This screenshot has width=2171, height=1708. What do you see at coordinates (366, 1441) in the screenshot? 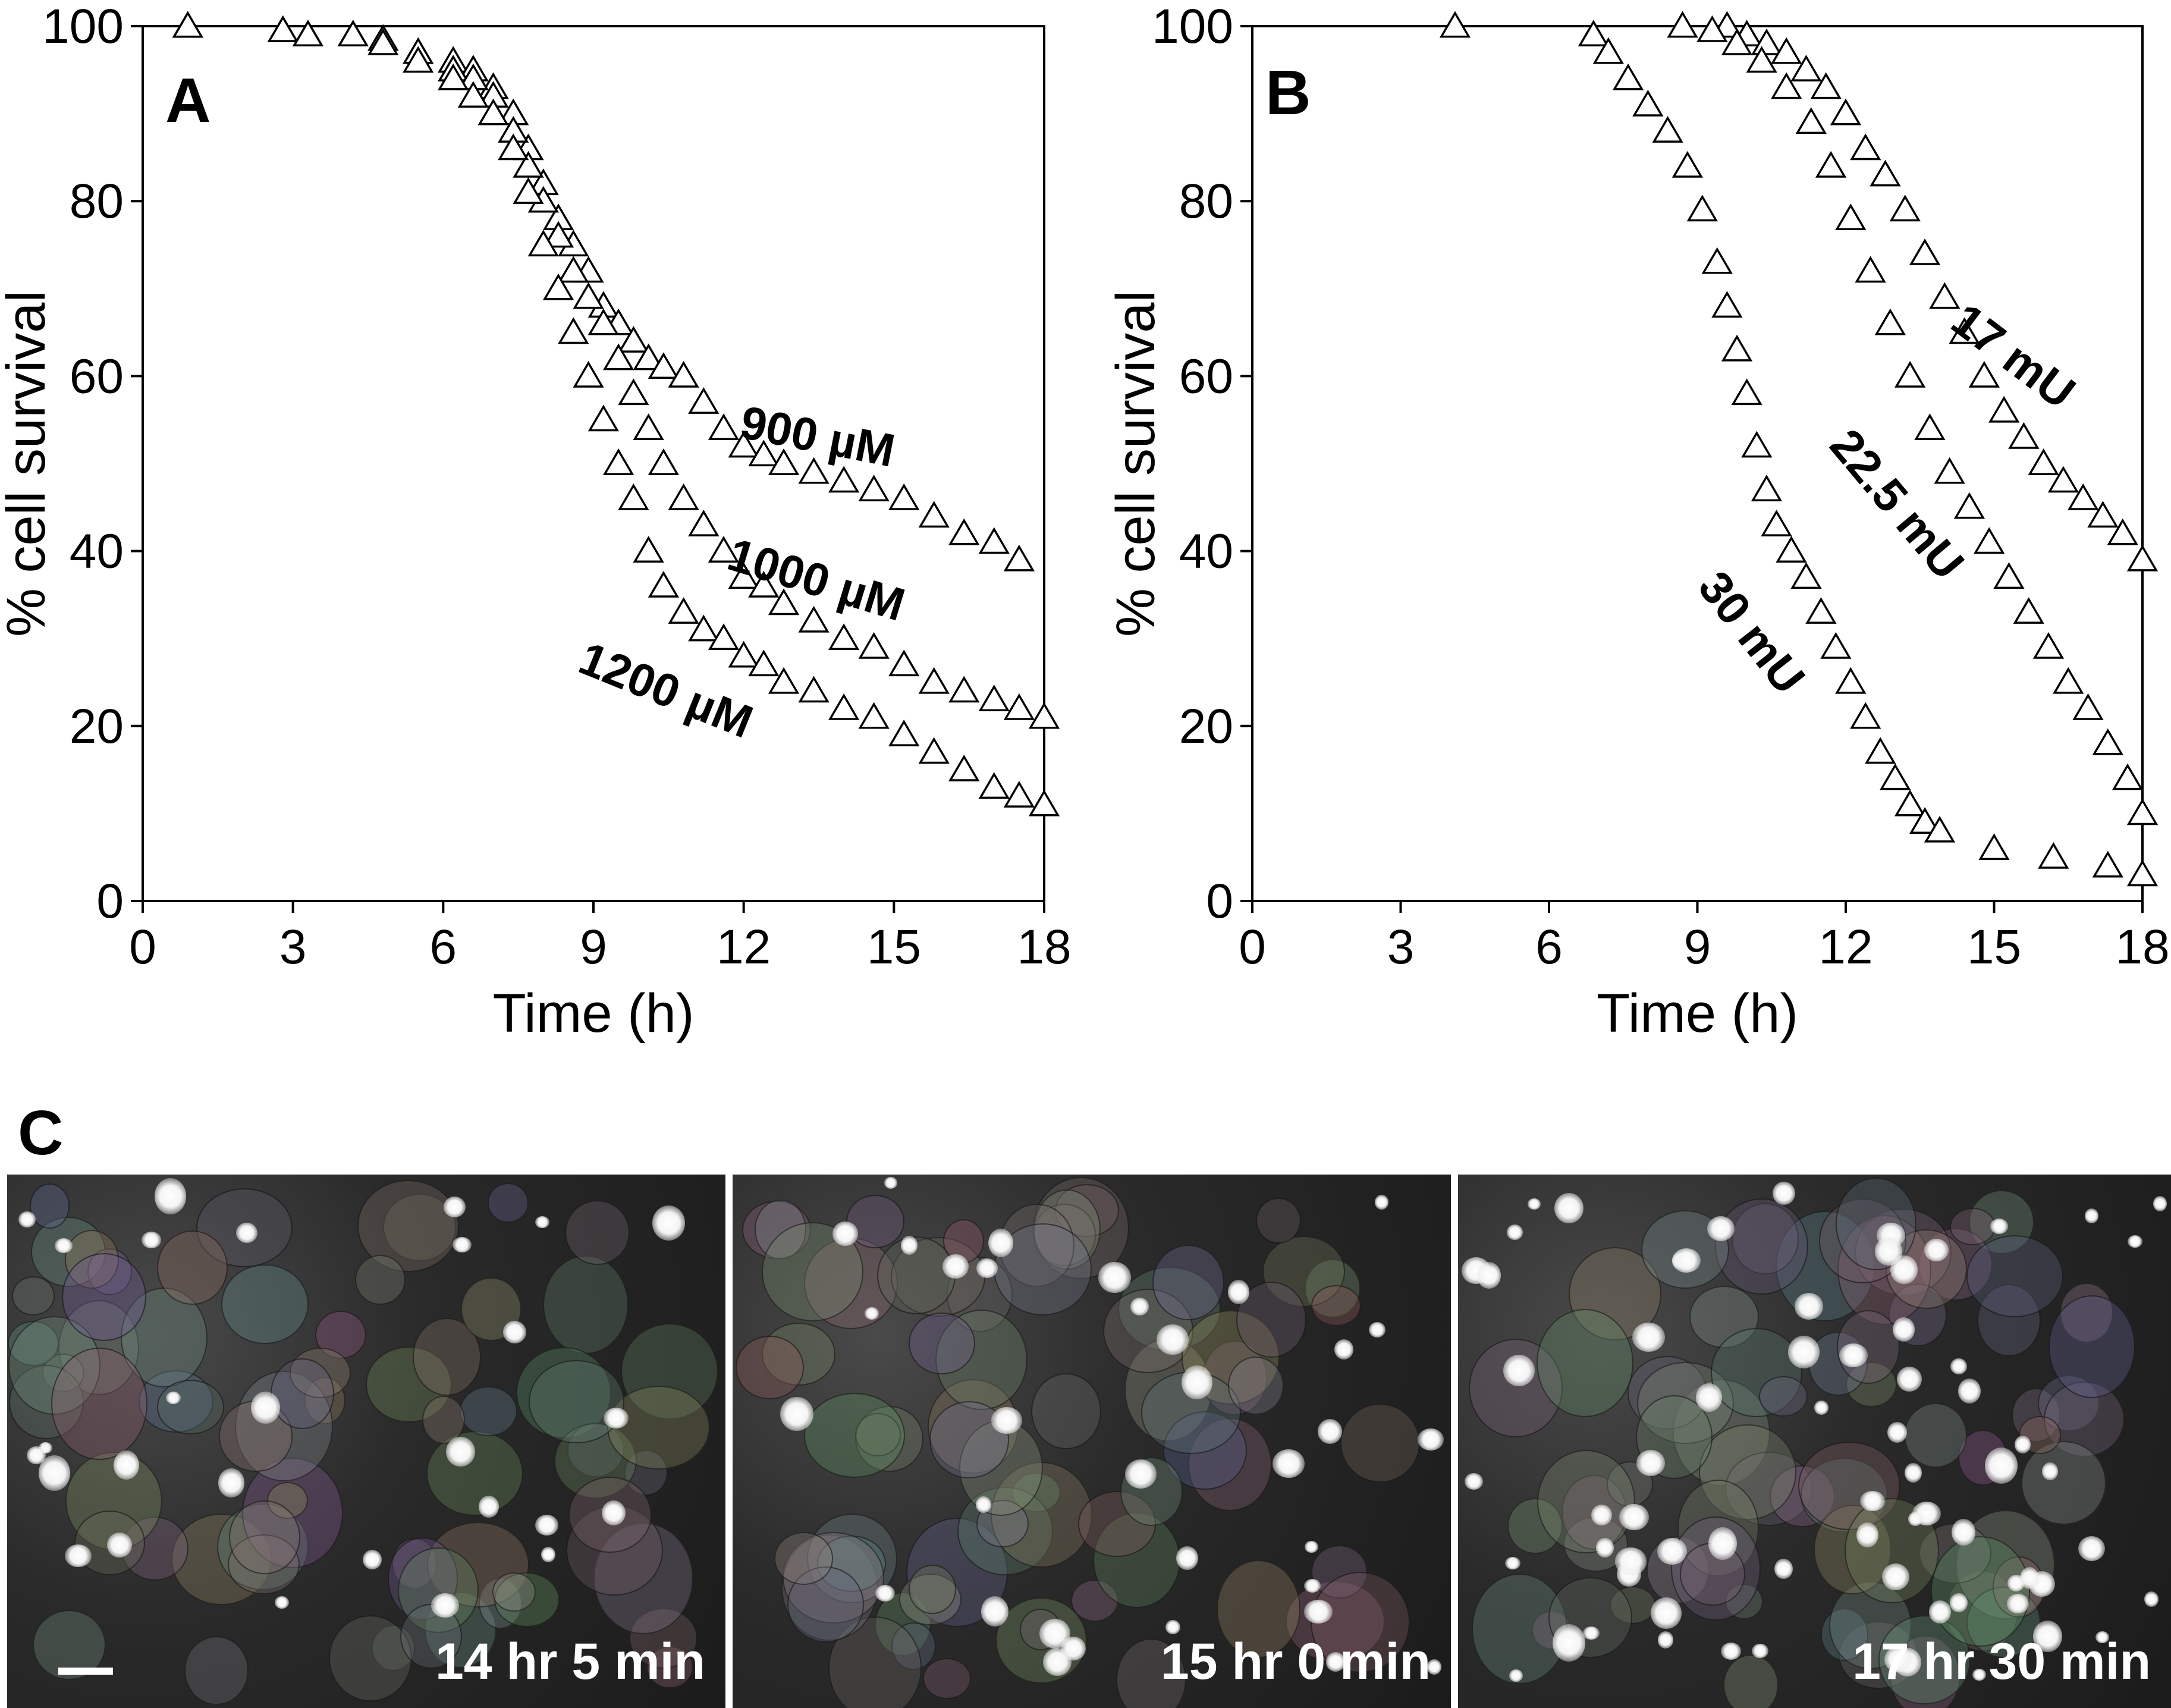
I see `micrograph-frame-1: 14 hr 5 min` at bounding box center [366, 1441].